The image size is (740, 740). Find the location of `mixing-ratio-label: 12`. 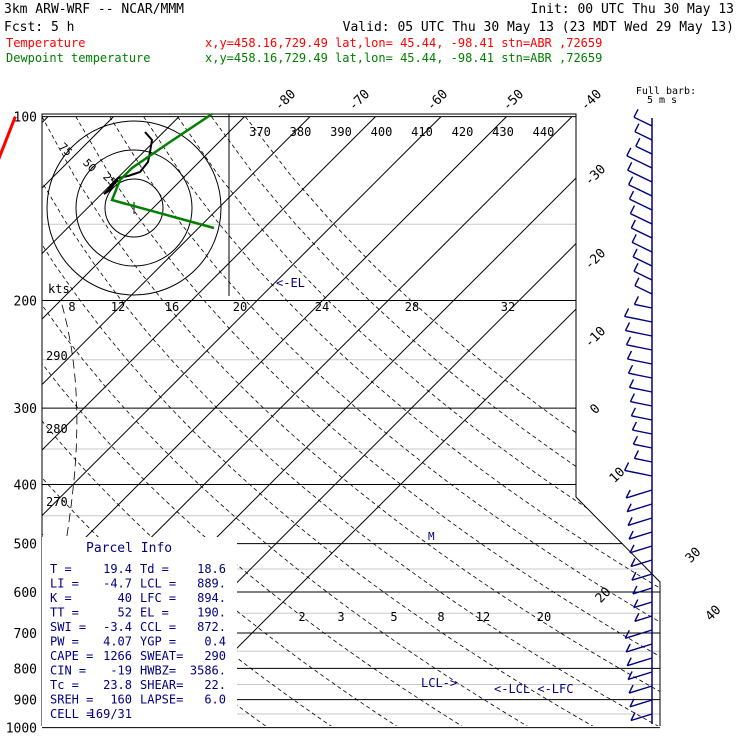

mixing-ratio-label: 12 is located at coordinates (483, 617).